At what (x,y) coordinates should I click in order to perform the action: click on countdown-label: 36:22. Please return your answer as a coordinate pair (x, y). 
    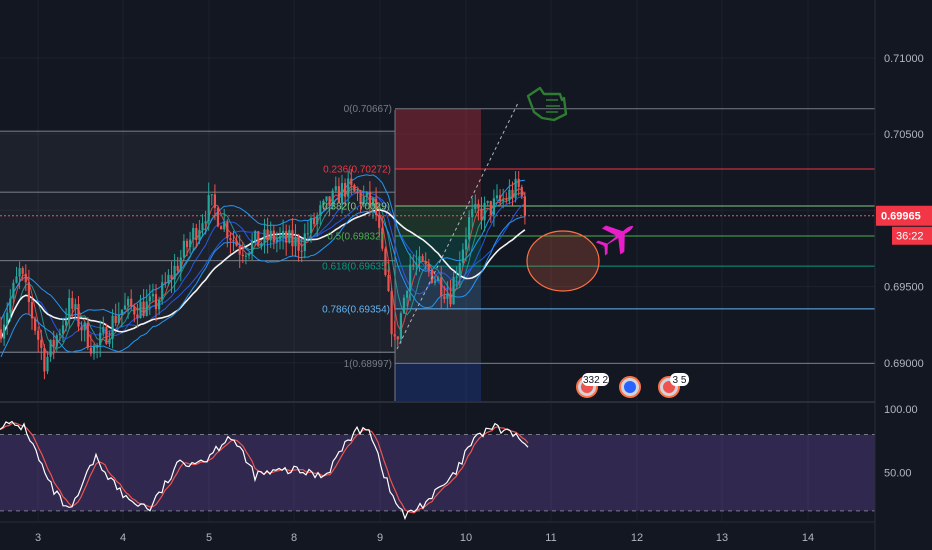
    Looking at the image, I should click on (910, 237).